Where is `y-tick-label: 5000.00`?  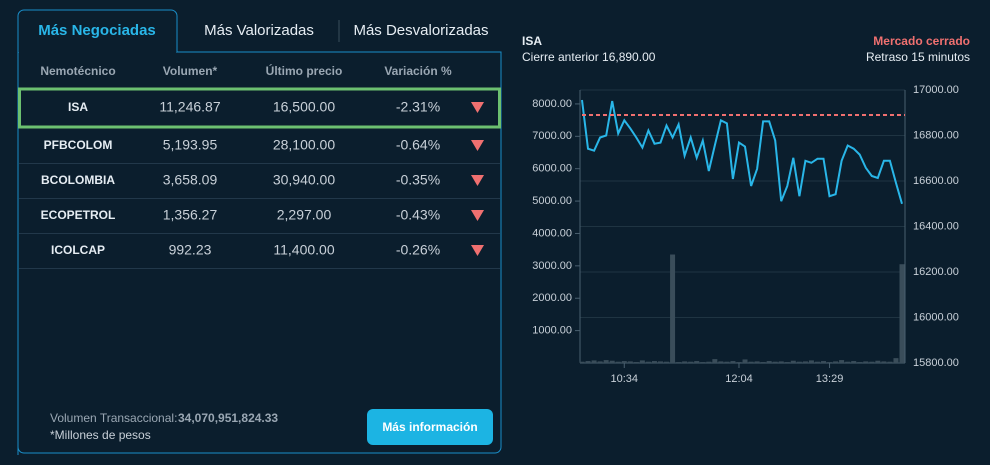 y-tick-label: 5000.00 is located at coordinates (552, 201).